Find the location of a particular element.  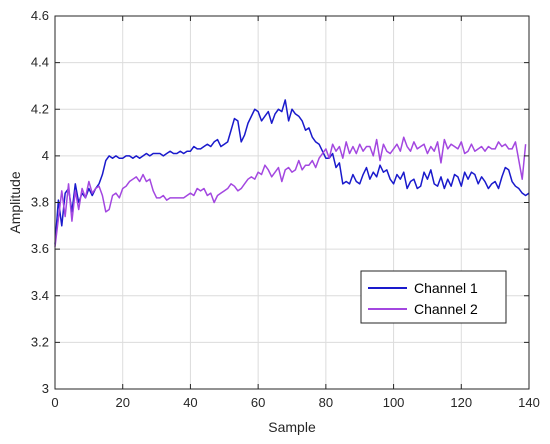

x-tick-label: 120 is located at coordinates (461, 402).